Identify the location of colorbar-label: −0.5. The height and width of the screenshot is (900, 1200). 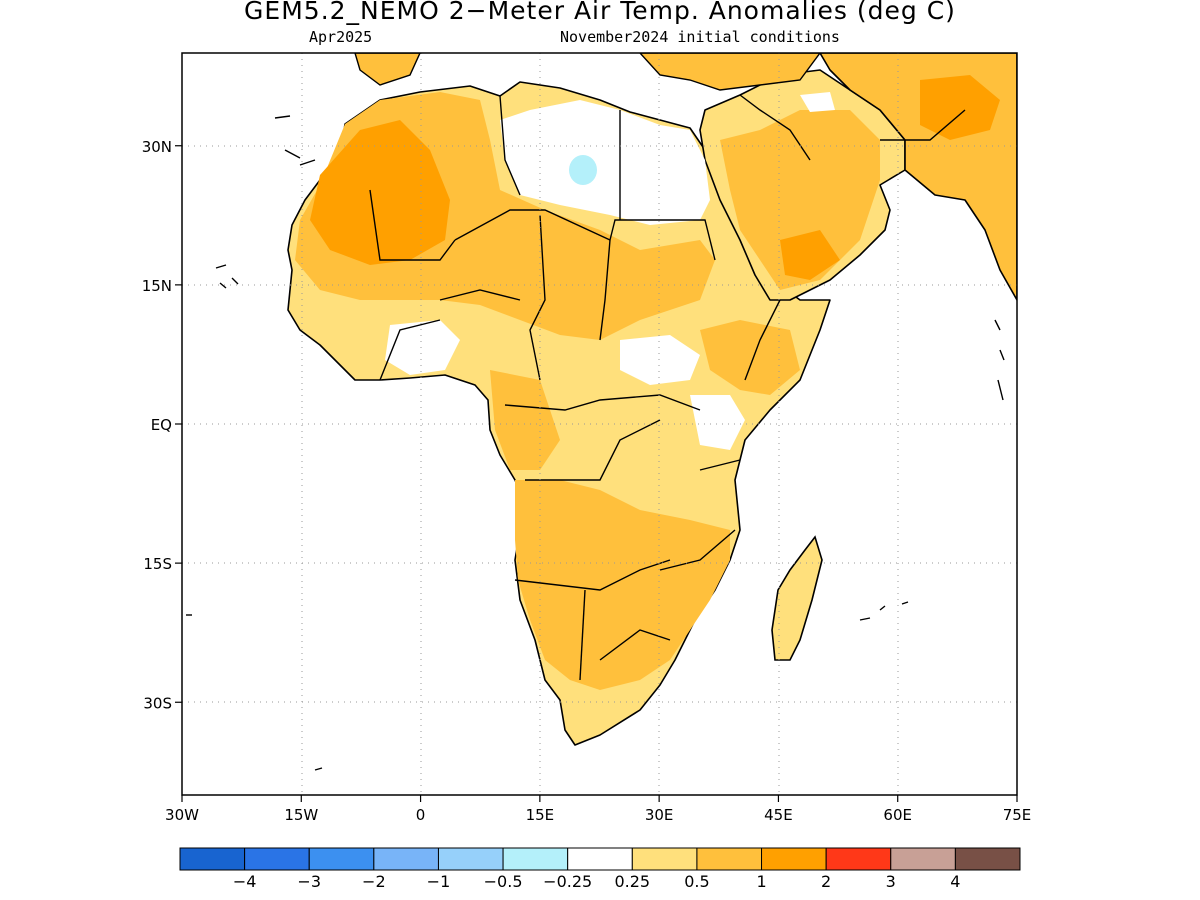
(503, 881).